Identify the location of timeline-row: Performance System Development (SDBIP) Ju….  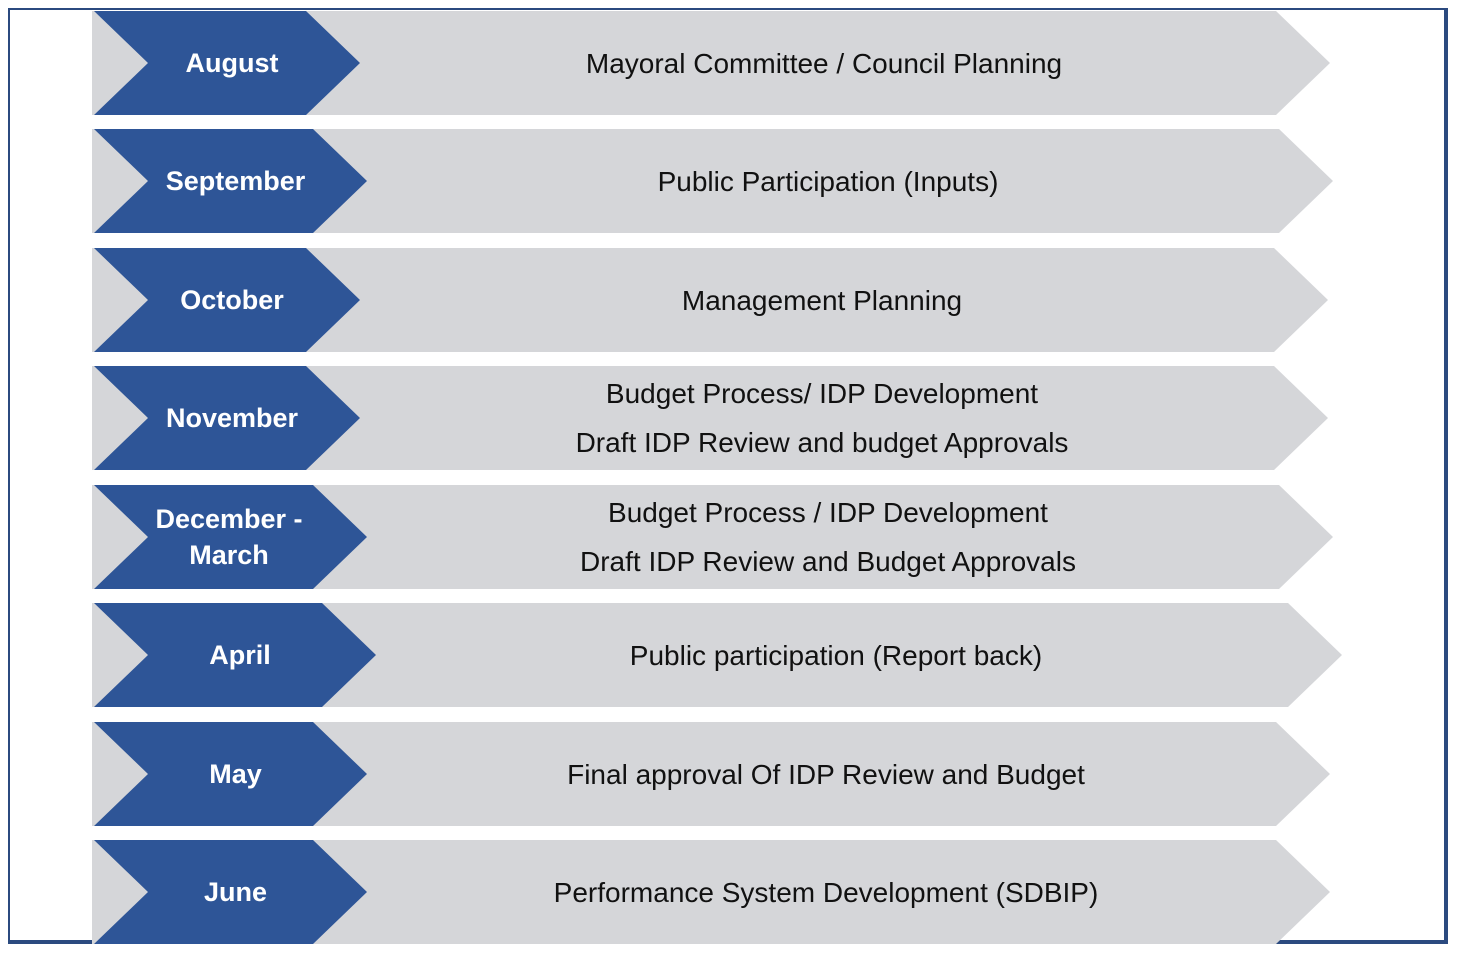
(731, 892).